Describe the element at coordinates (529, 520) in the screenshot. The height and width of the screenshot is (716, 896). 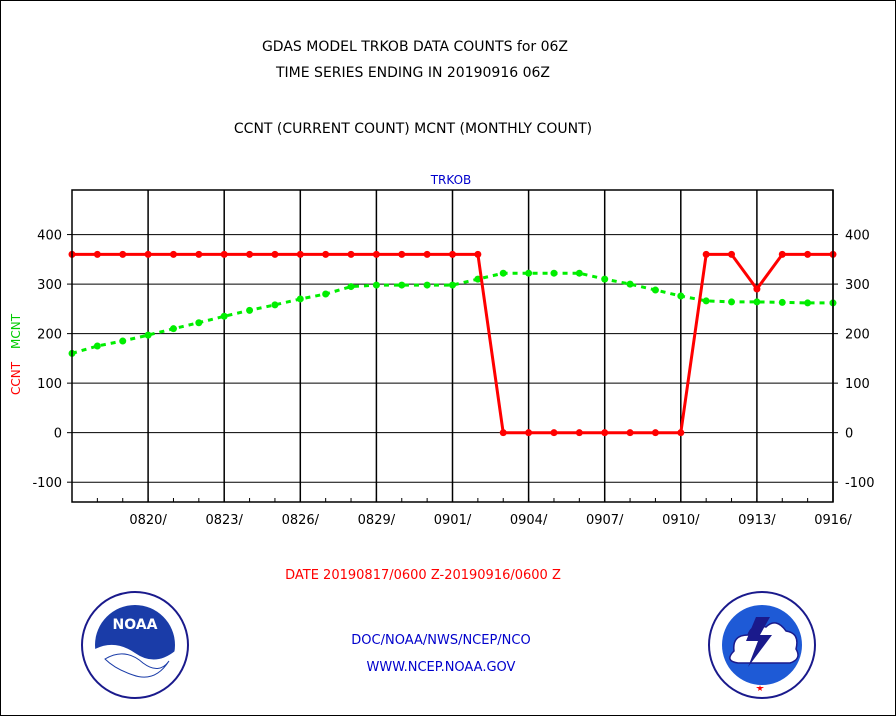
I see `x-tick-label: 0904/` at that location.